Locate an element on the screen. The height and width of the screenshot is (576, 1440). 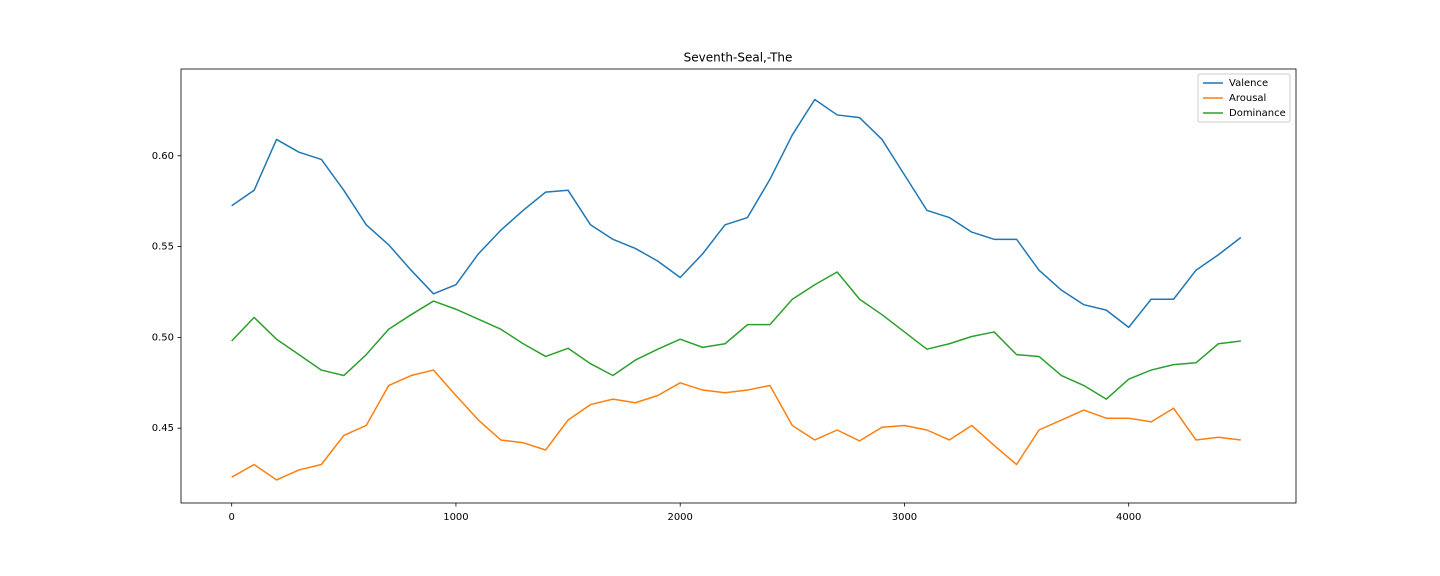
x-tick-label: 0 is located at coordinates (231, 517).